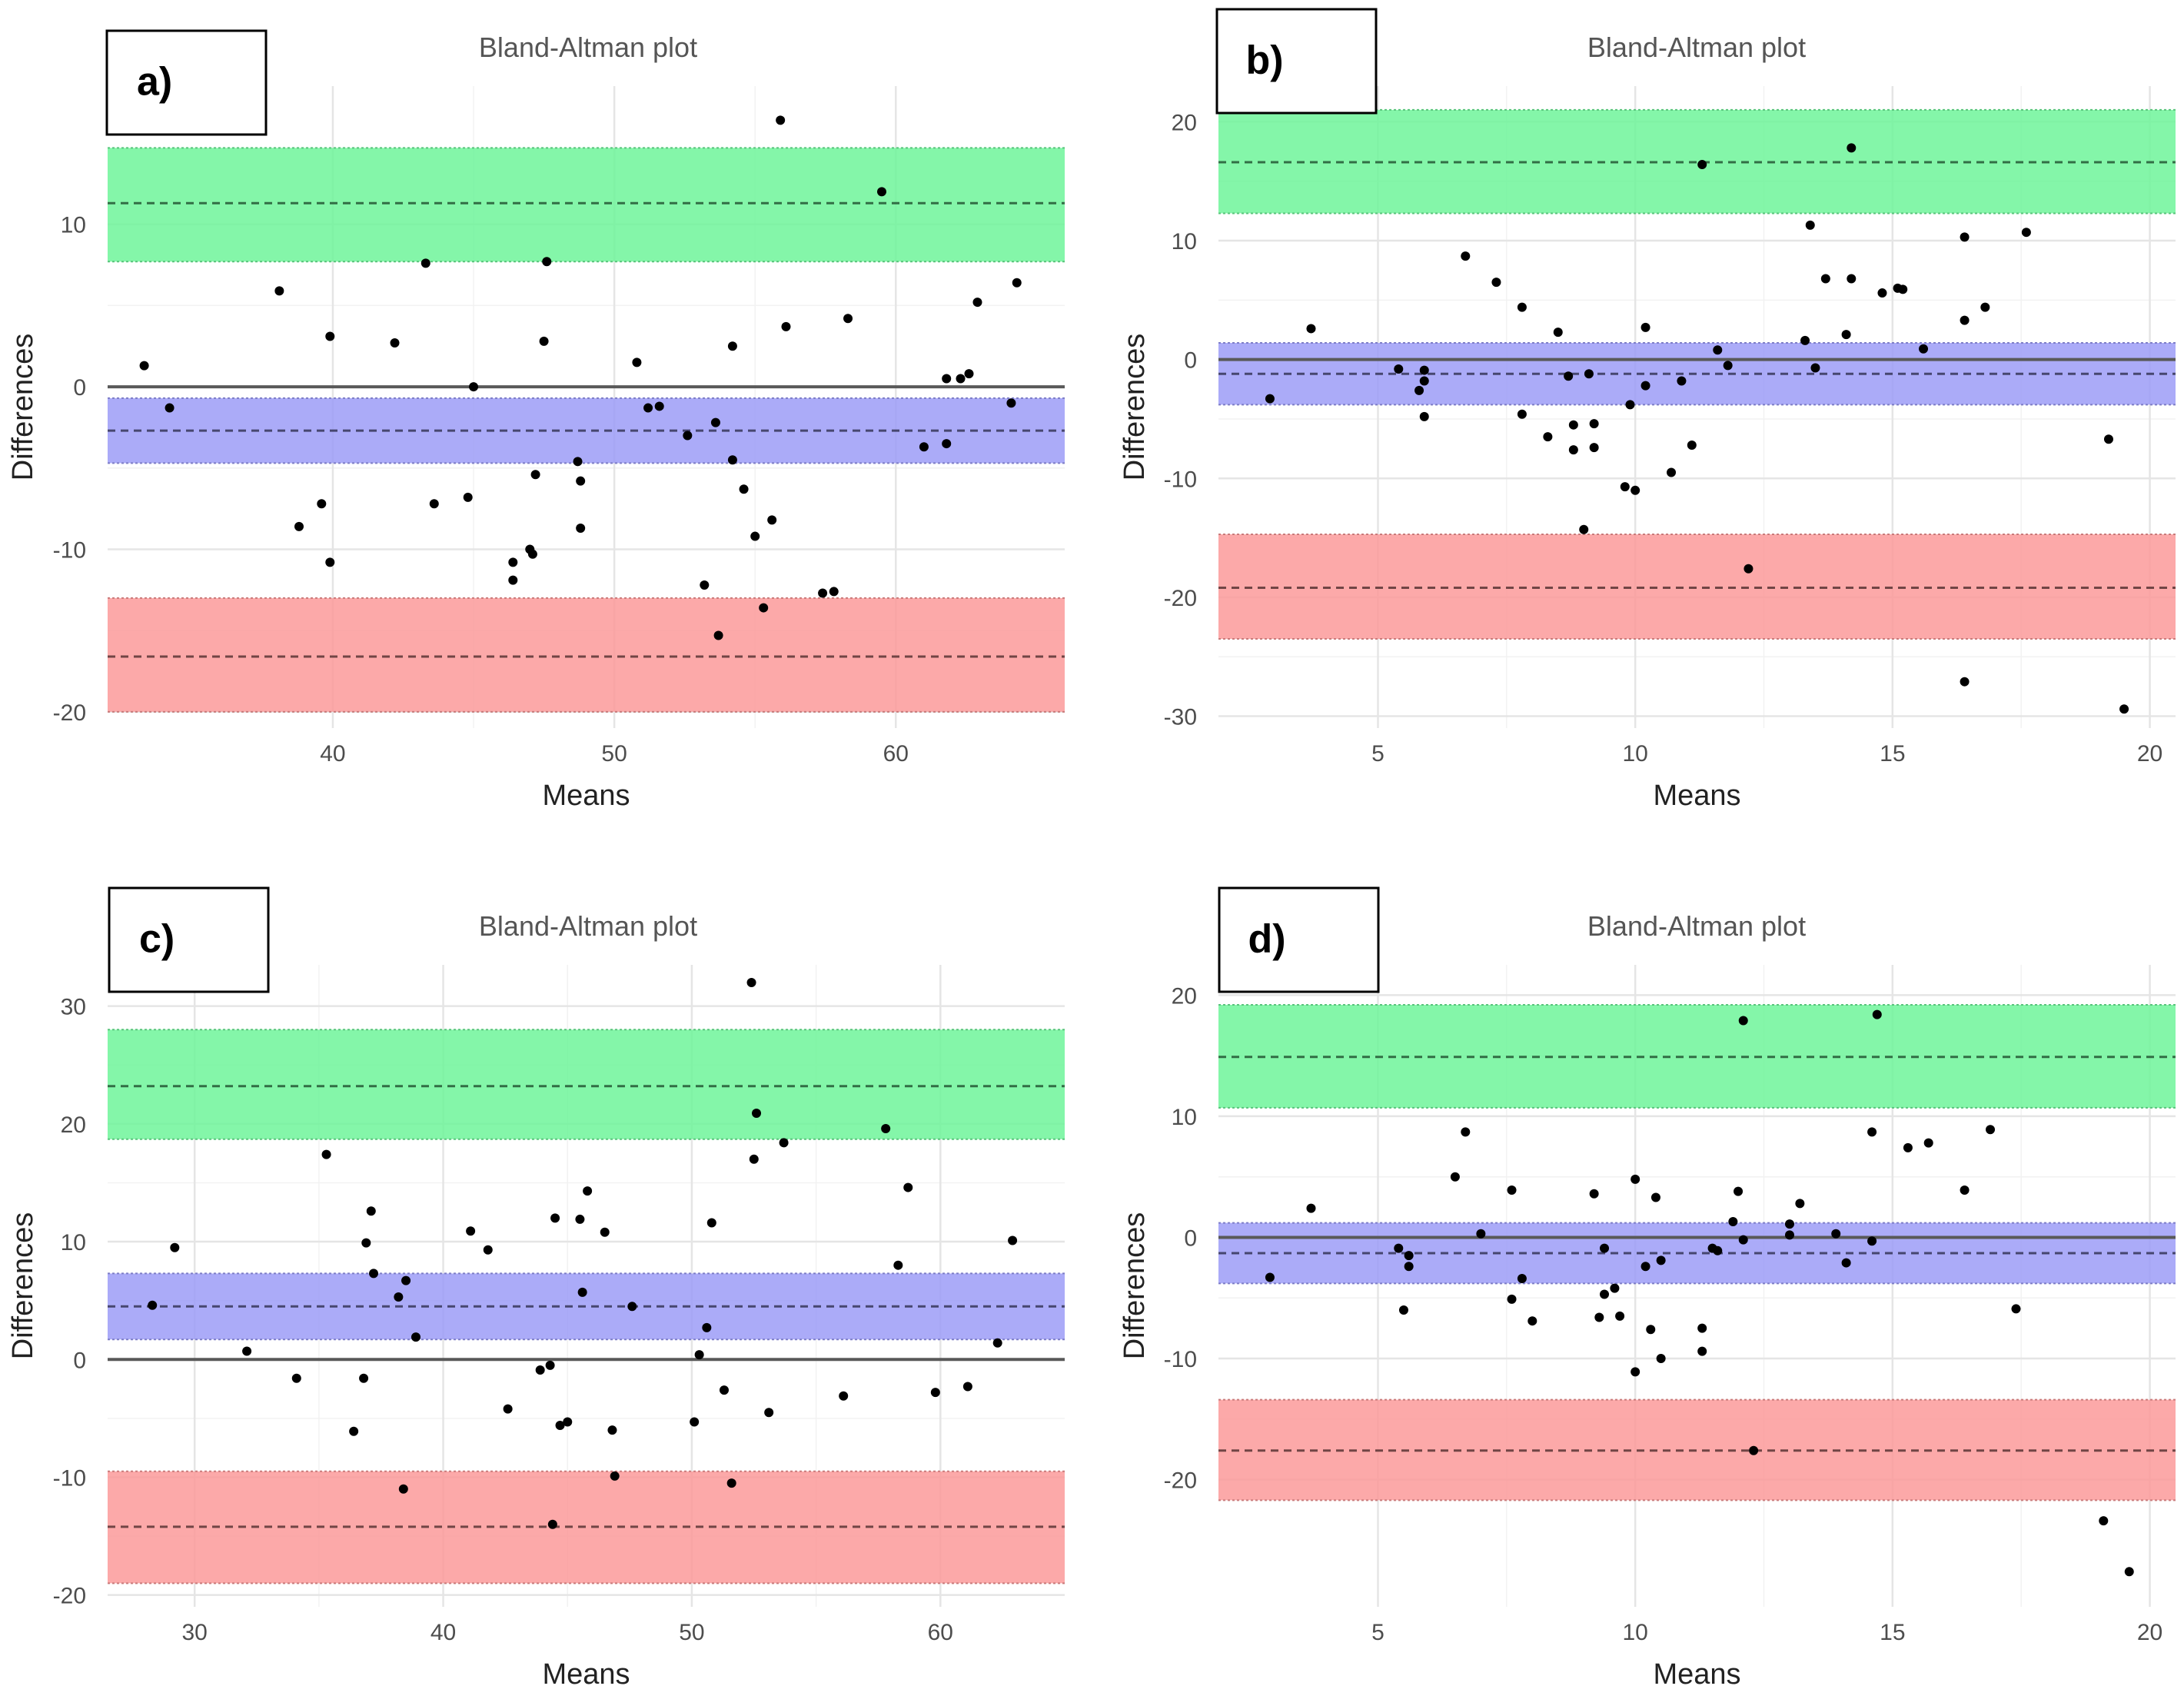 Image resolution: width=2184 pixels, height=1696 pixels. I want to click on x-tick-label: 15, so click(1892, 1633).